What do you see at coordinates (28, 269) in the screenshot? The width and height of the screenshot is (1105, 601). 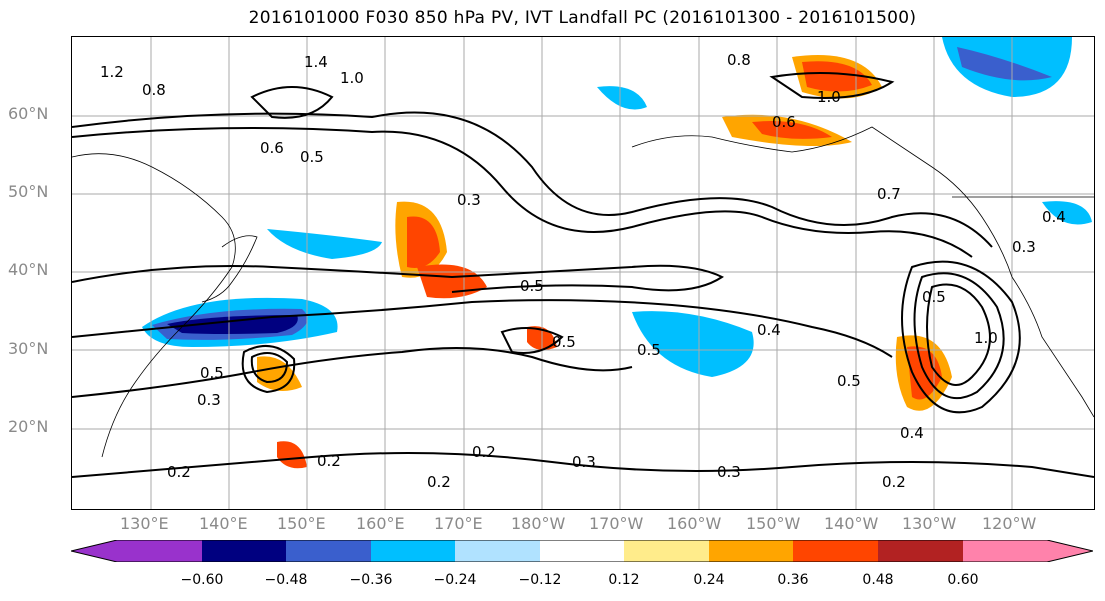 I see `lat-label-40n: 40°N` at bounding box center [28, 269].